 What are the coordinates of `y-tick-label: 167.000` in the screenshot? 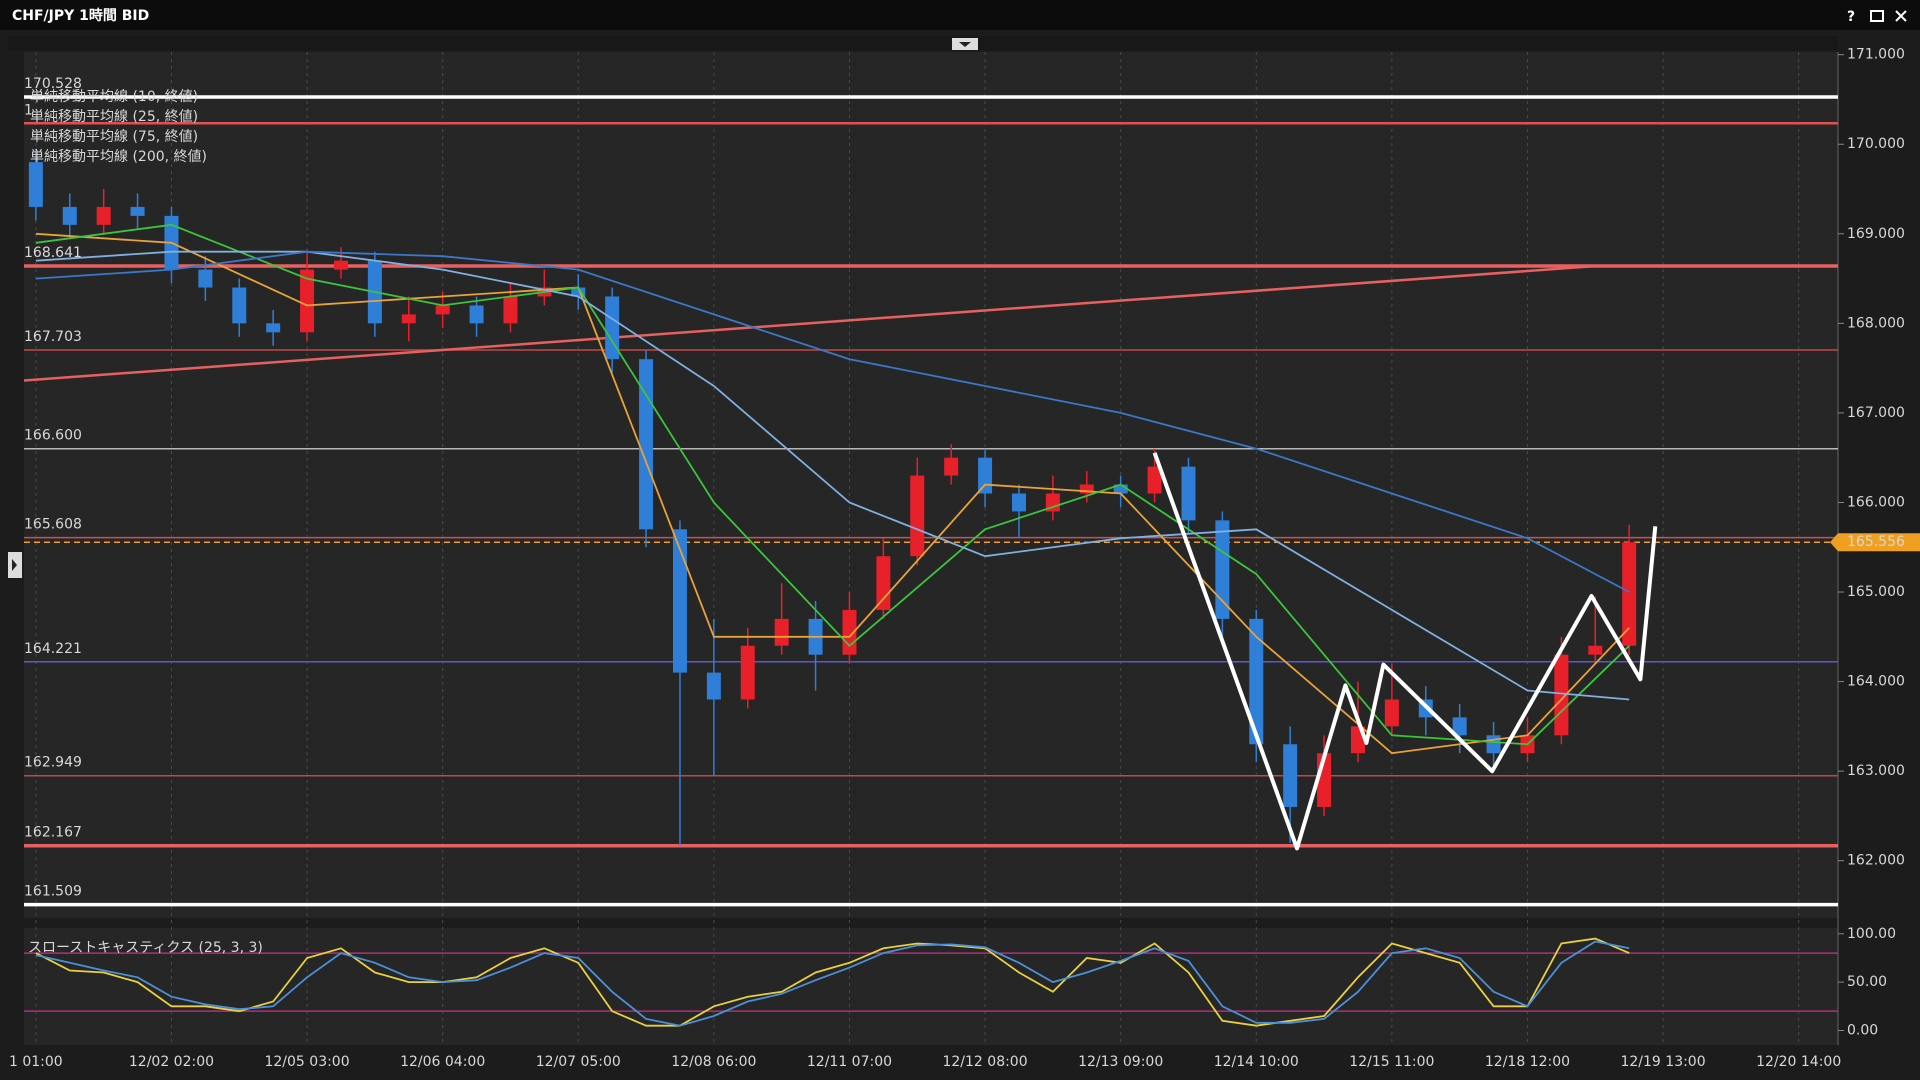 It's located at (1876, 413).